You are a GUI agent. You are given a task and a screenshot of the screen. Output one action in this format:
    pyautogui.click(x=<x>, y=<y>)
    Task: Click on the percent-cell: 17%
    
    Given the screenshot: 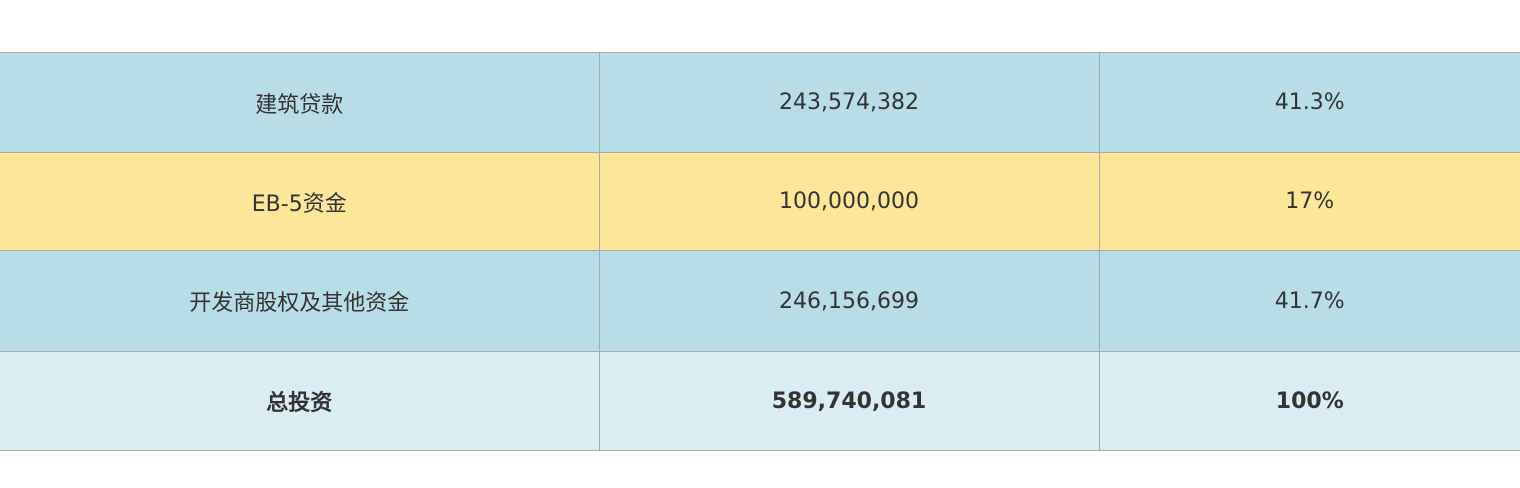 What is the action you would take?
    pyautogui.click(x=1309, y=201)
    